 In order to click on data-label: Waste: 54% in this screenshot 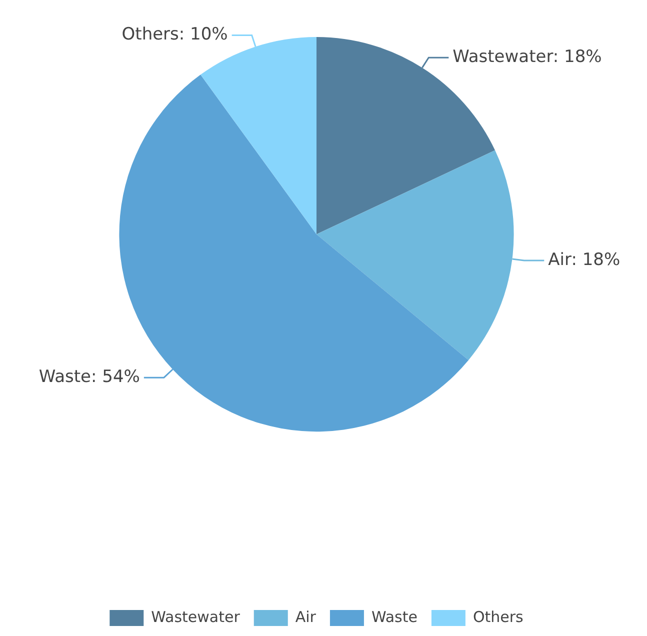, I will do `click(89, 377)`.